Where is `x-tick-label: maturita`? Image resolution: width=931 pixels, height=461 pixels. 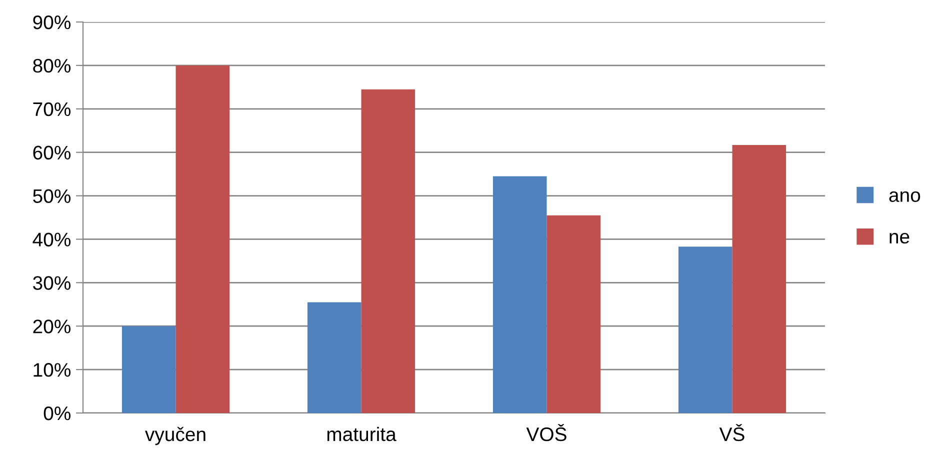
x-tick-label: maturita is located at coordinates (361, 434).